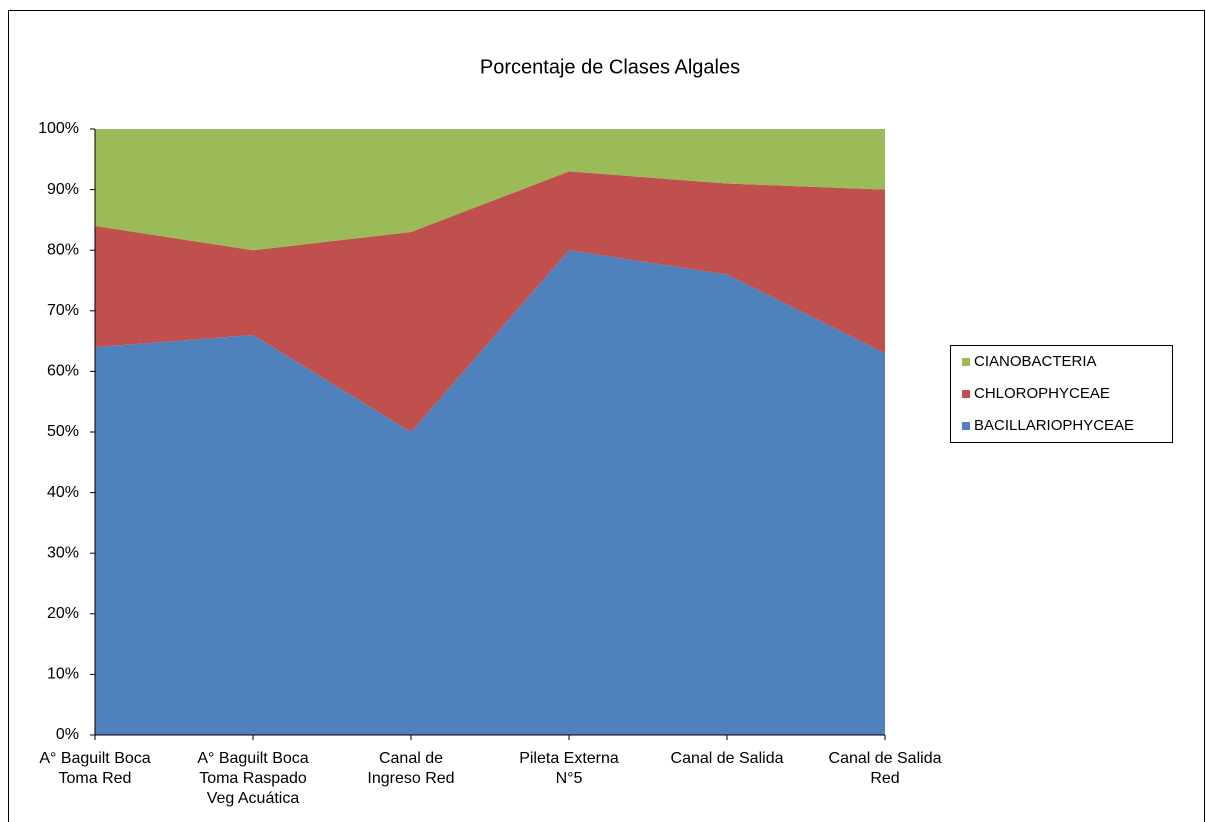 The width and height of the screenshot is (1206, 822). Describe the element at coordinates (63, 189) in the screenshot. I see `y-tick-label: 90%` at that location.